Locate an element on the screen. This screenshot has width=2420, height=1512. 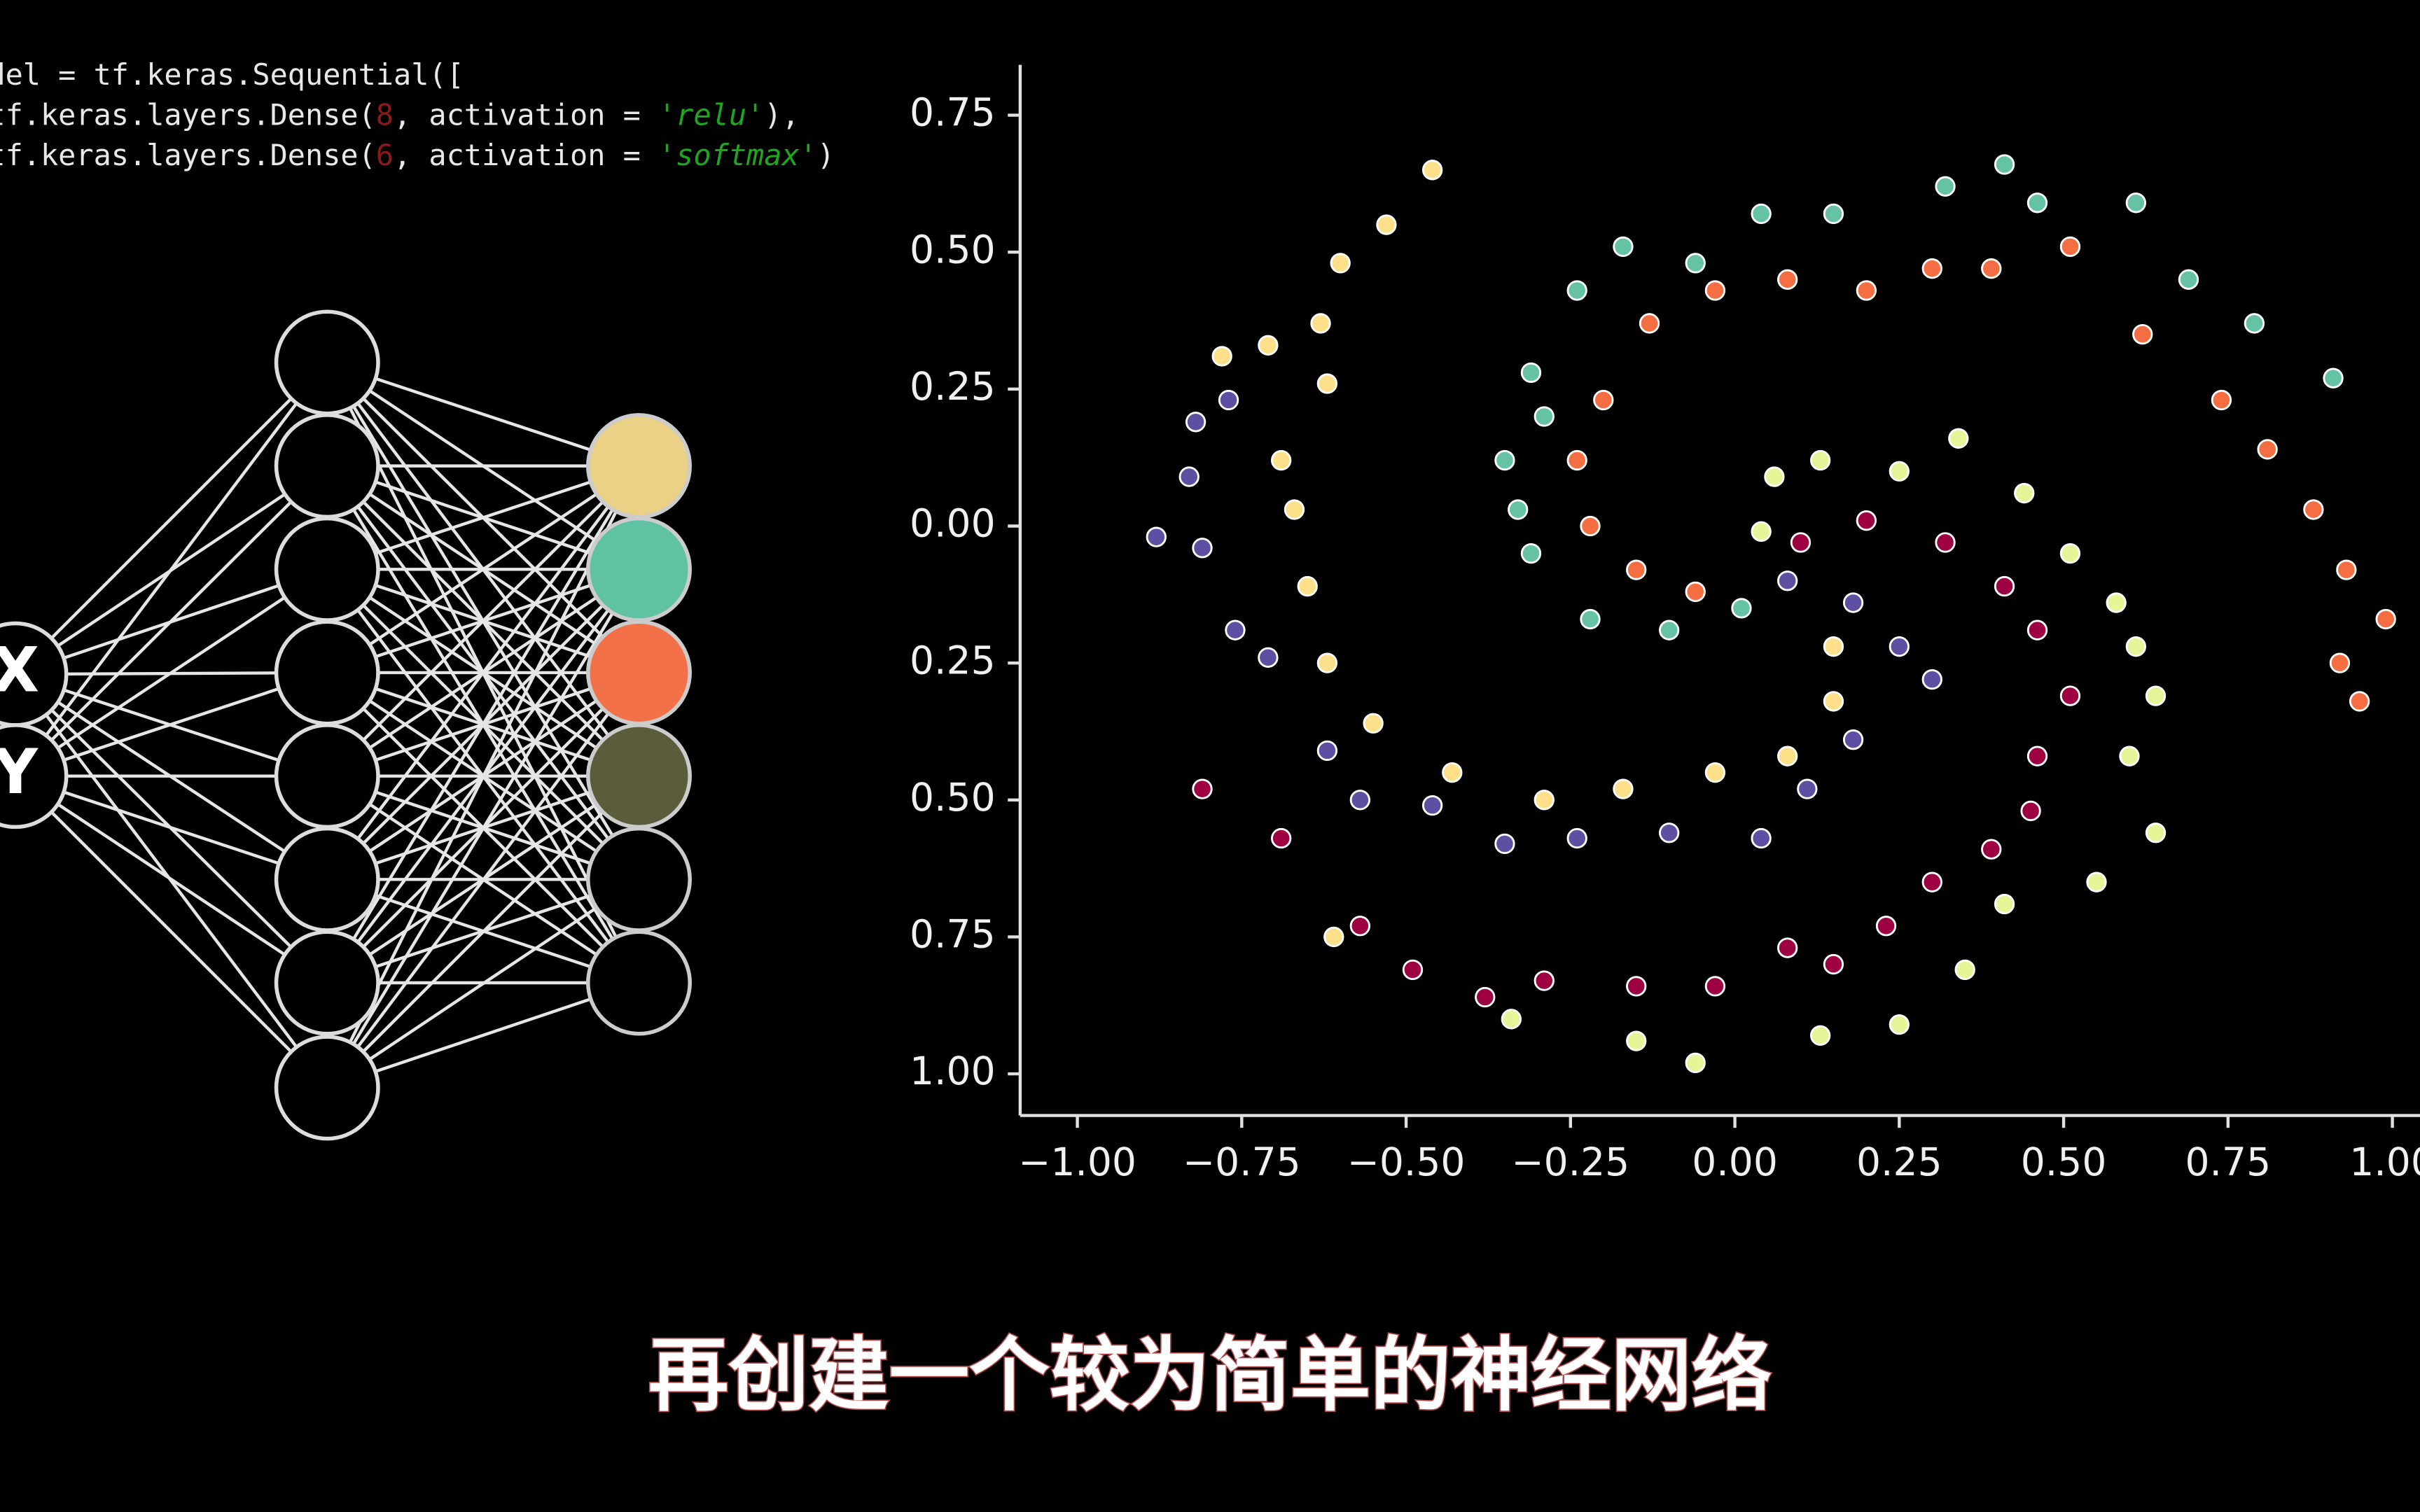
code-token: tf.keras.layers.Dense( is located at coordinates (188, 155).